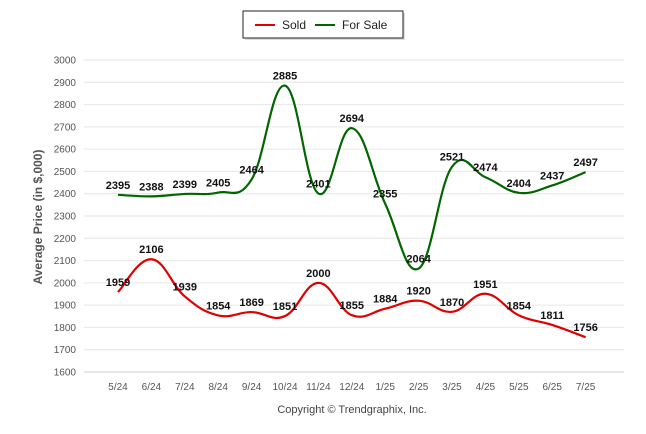  What do you see at coordinates (218, 387) in the screenshot?
I see `x-tick-label: 8/24` at bounding box center [218, 387].